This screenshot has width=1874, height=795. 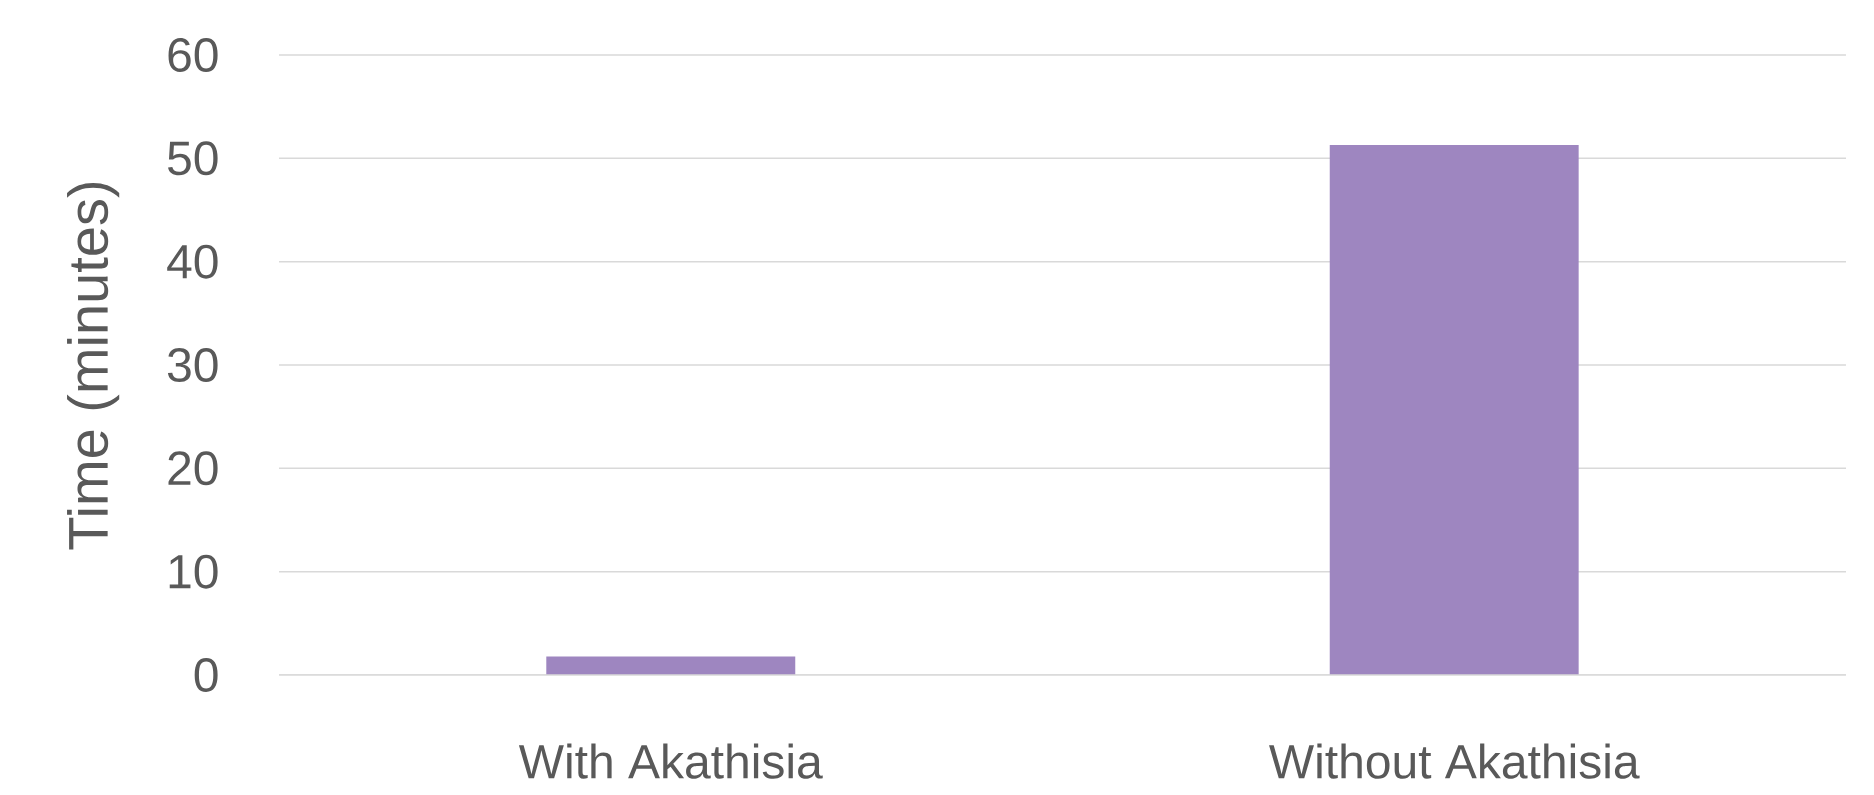 What do you see at coordinates (670, 761) in the screenshot?
I see `x-tick-label: With Akathisia` at bounding box center [670, 761].